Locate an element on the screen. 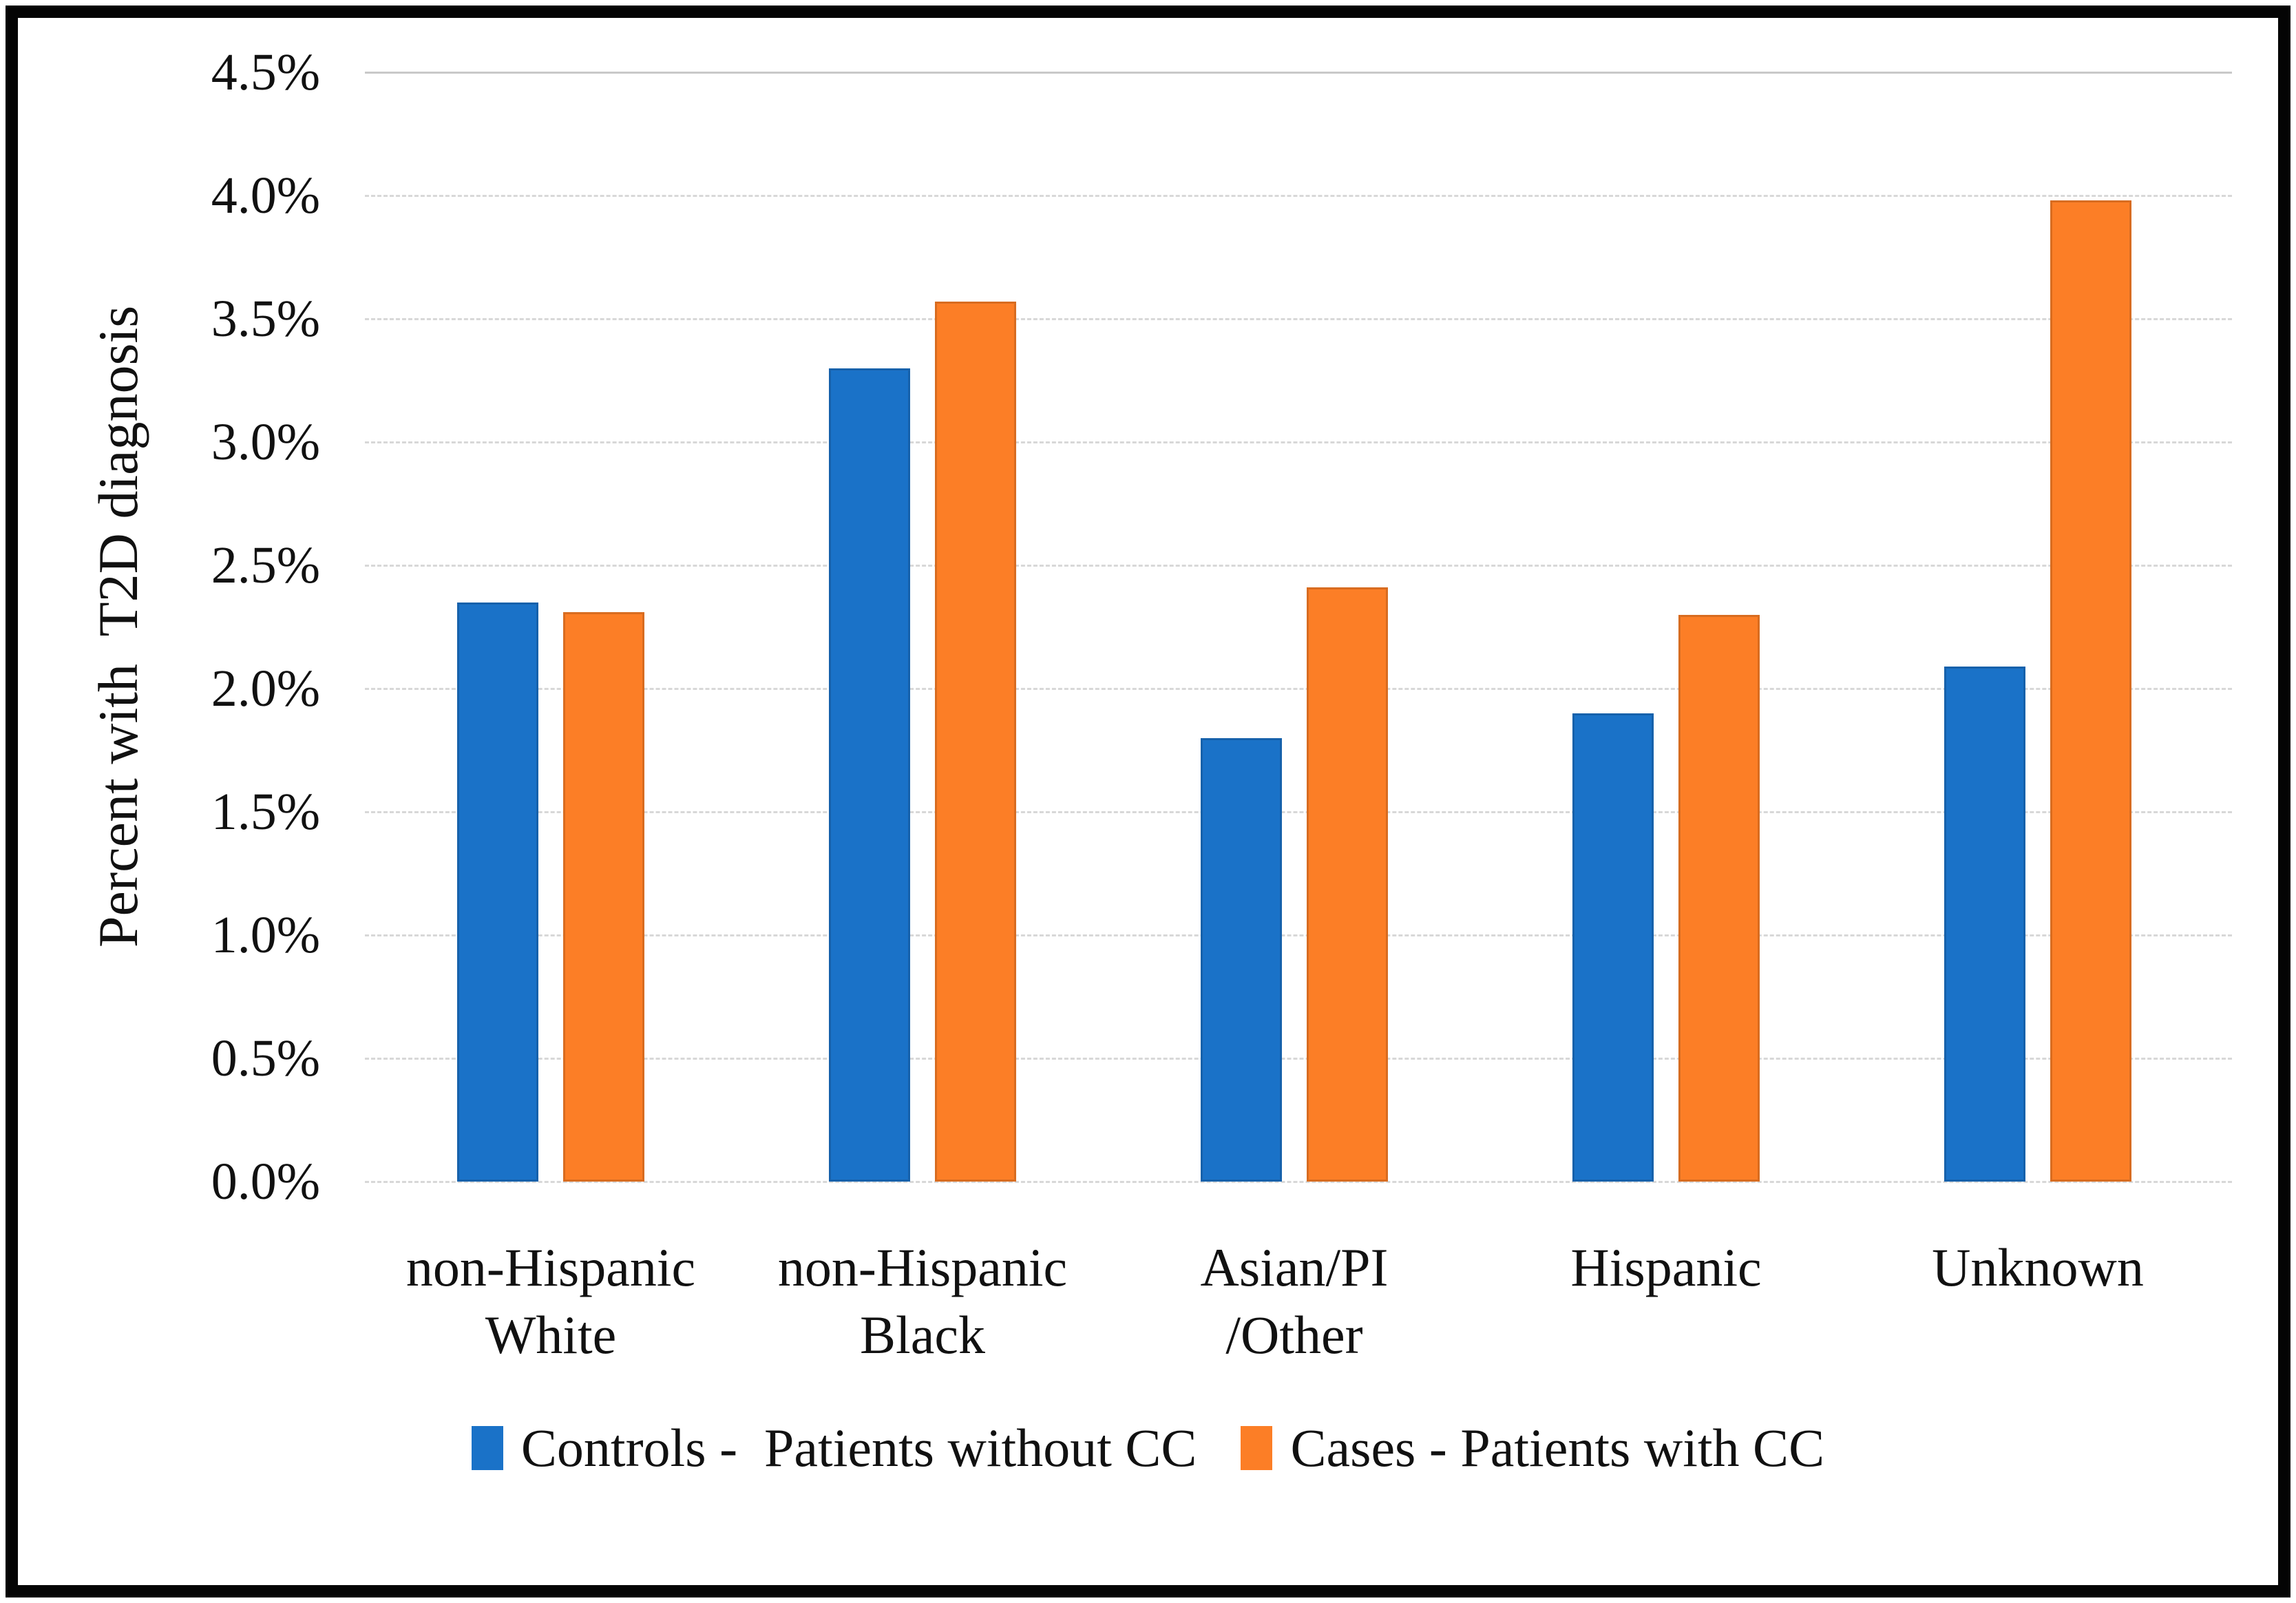 Image resolution: width=2296 pixels, height=1603 pixels. y-tick-label: 2.5% is located at coordinates (265, 565).